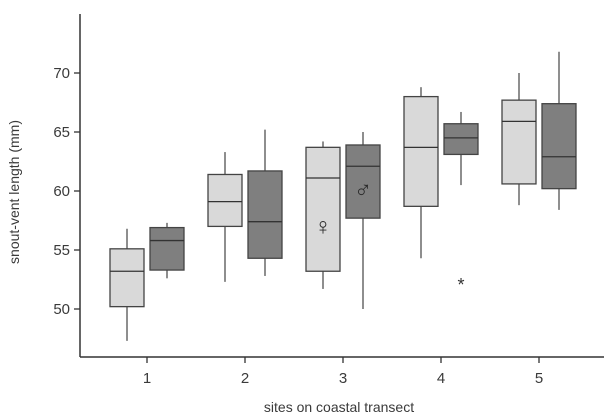  I want to click on x-tick-label: 3, so click(343, 378).